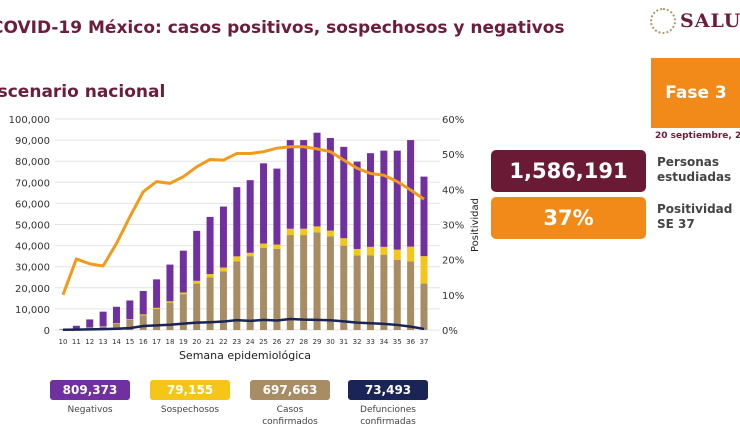 This screenshot has height=431, width=740. Describe the element at coordinates (317, 342) in the screenshot. I see `x-tick-label: 29` at that location.